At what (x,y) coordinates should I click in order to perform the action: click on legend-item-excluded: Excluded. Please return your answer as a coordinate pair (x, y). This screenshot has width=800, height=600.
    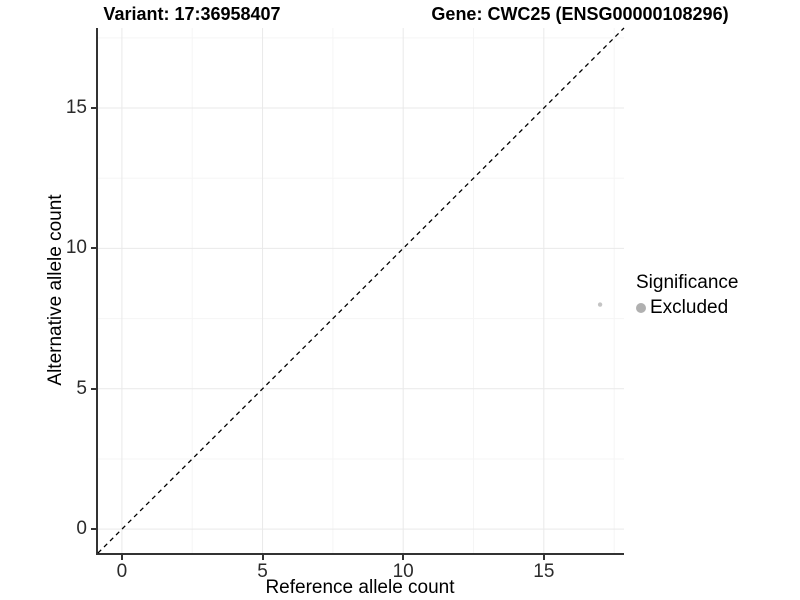
    Looking at the image, I should click on (687, 308).